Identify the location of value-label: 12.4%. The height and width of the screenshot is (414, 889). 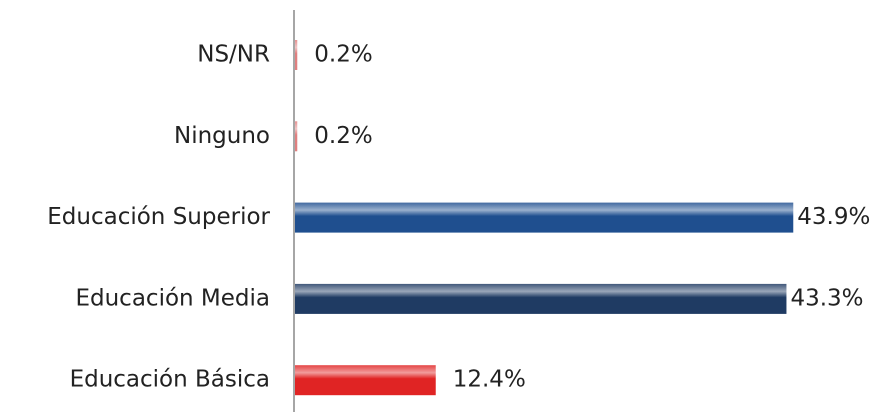
(489, 380).